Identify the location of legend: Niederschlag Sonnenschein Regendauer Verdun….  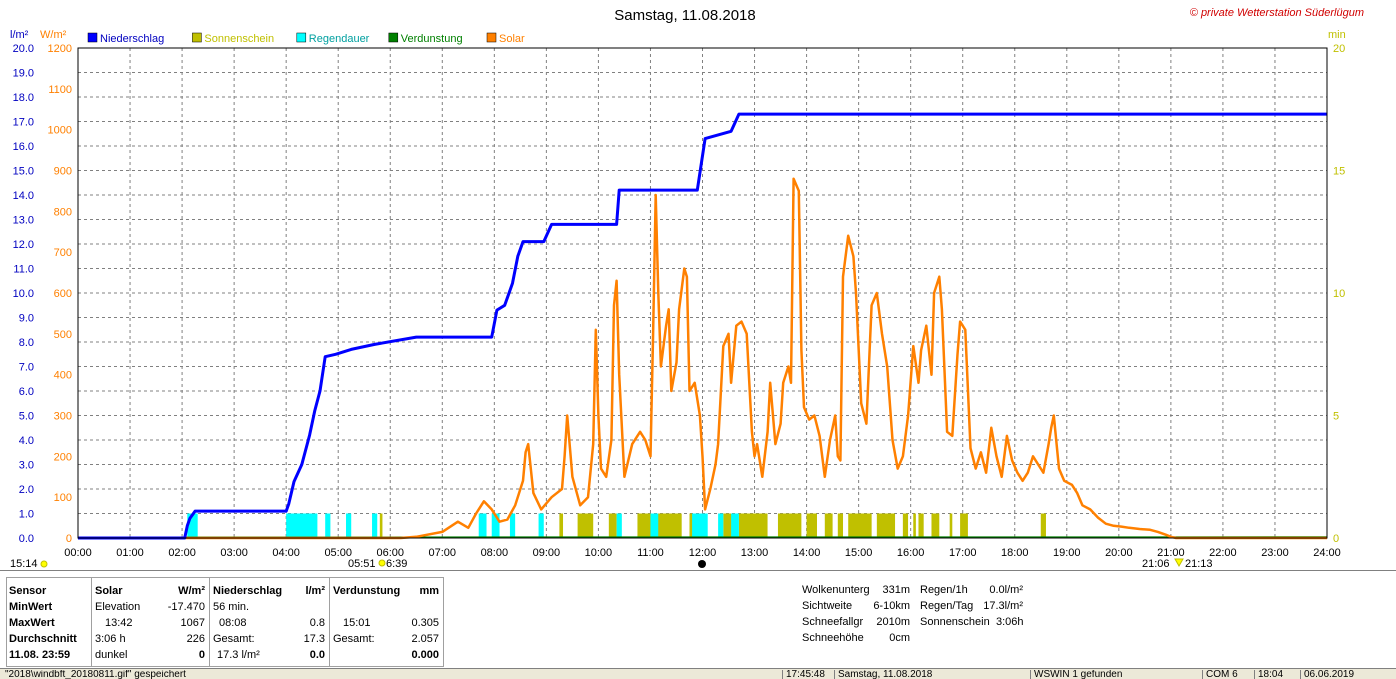
(306, 39).